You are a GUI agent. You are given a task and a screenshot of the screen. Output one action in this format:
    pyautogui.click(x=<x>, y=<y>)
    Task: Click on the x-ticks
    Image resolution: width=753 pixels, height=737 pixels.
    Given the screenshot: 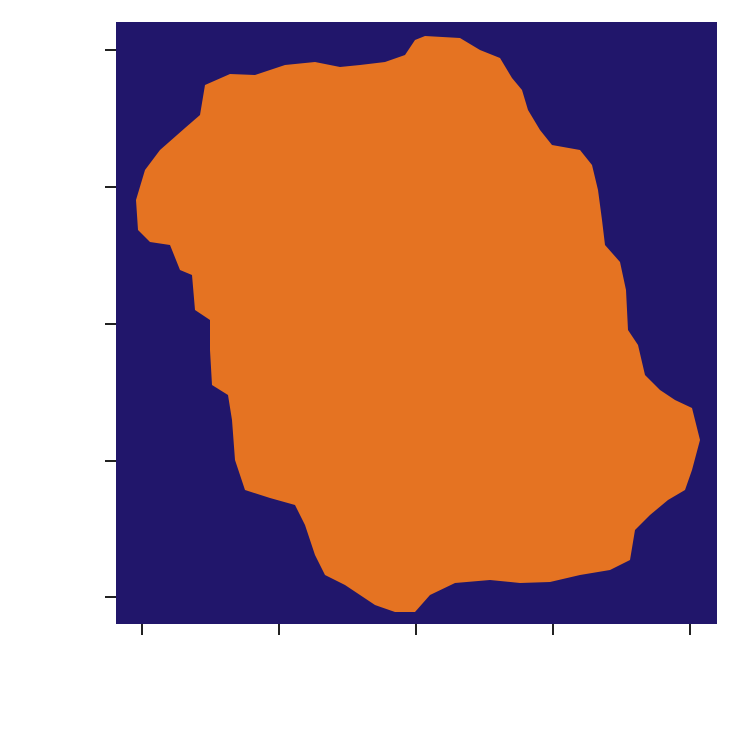 What is the action you would take?
    pyautogui.click(x=416, y=629)
    